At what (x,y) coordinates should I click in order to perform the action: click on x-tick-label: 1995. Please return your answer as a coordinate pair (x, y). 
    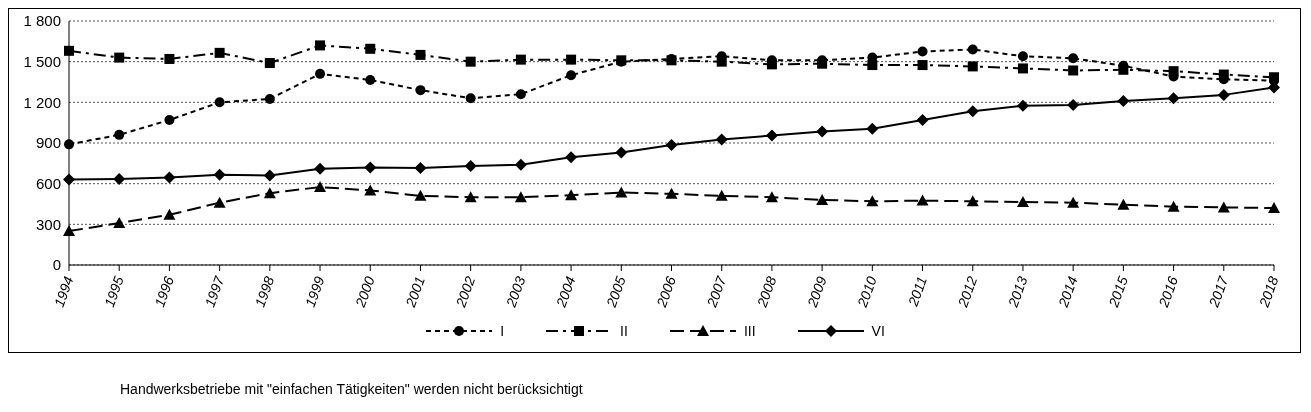
    Looking at the image, I should click on (114, 292).